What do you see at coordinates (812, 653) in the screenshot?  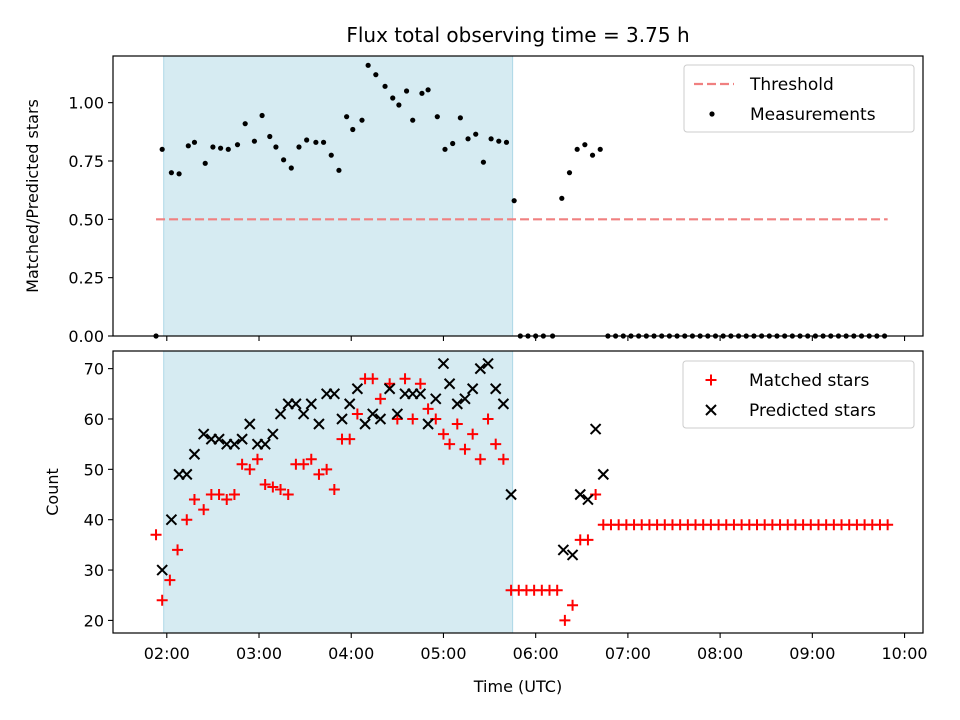 I see `x-tick-label: 09:00` at bounding box center [812, 653].